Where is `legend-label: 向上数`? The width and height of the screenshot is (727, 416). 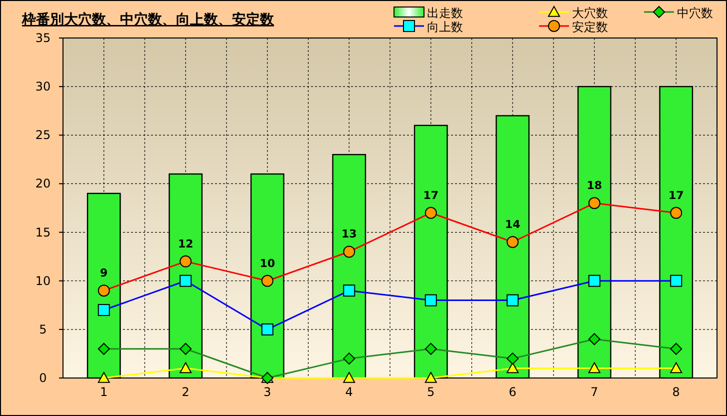 legend-label: 向上数 is located at coordinates (445, 27).